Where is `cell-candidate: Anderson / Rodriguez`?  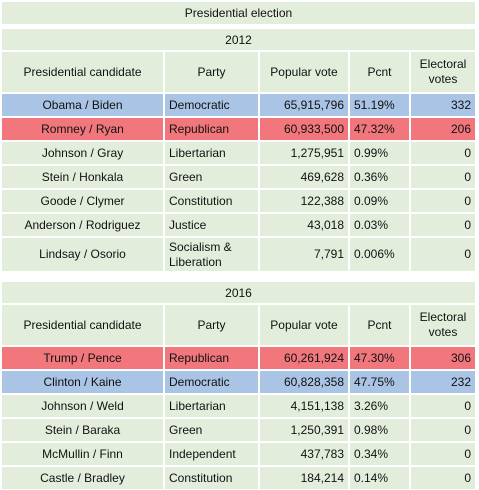
cell-candidate: Anderson / Rodriguez is located at coordinates (82, 225).